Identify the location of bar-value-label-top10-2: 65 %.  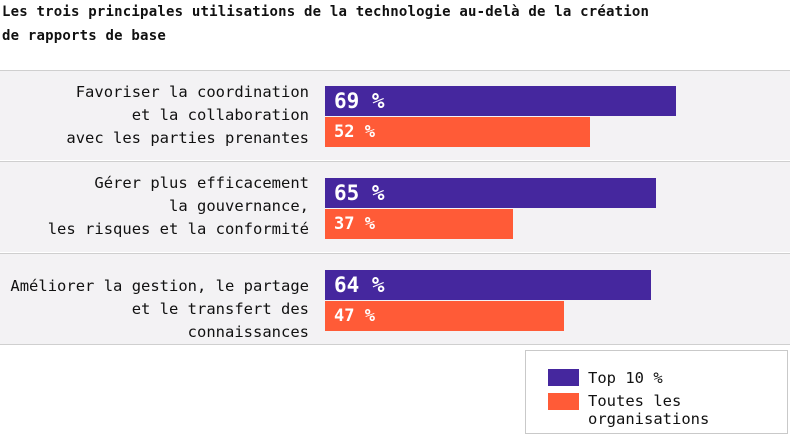
(359, 193).